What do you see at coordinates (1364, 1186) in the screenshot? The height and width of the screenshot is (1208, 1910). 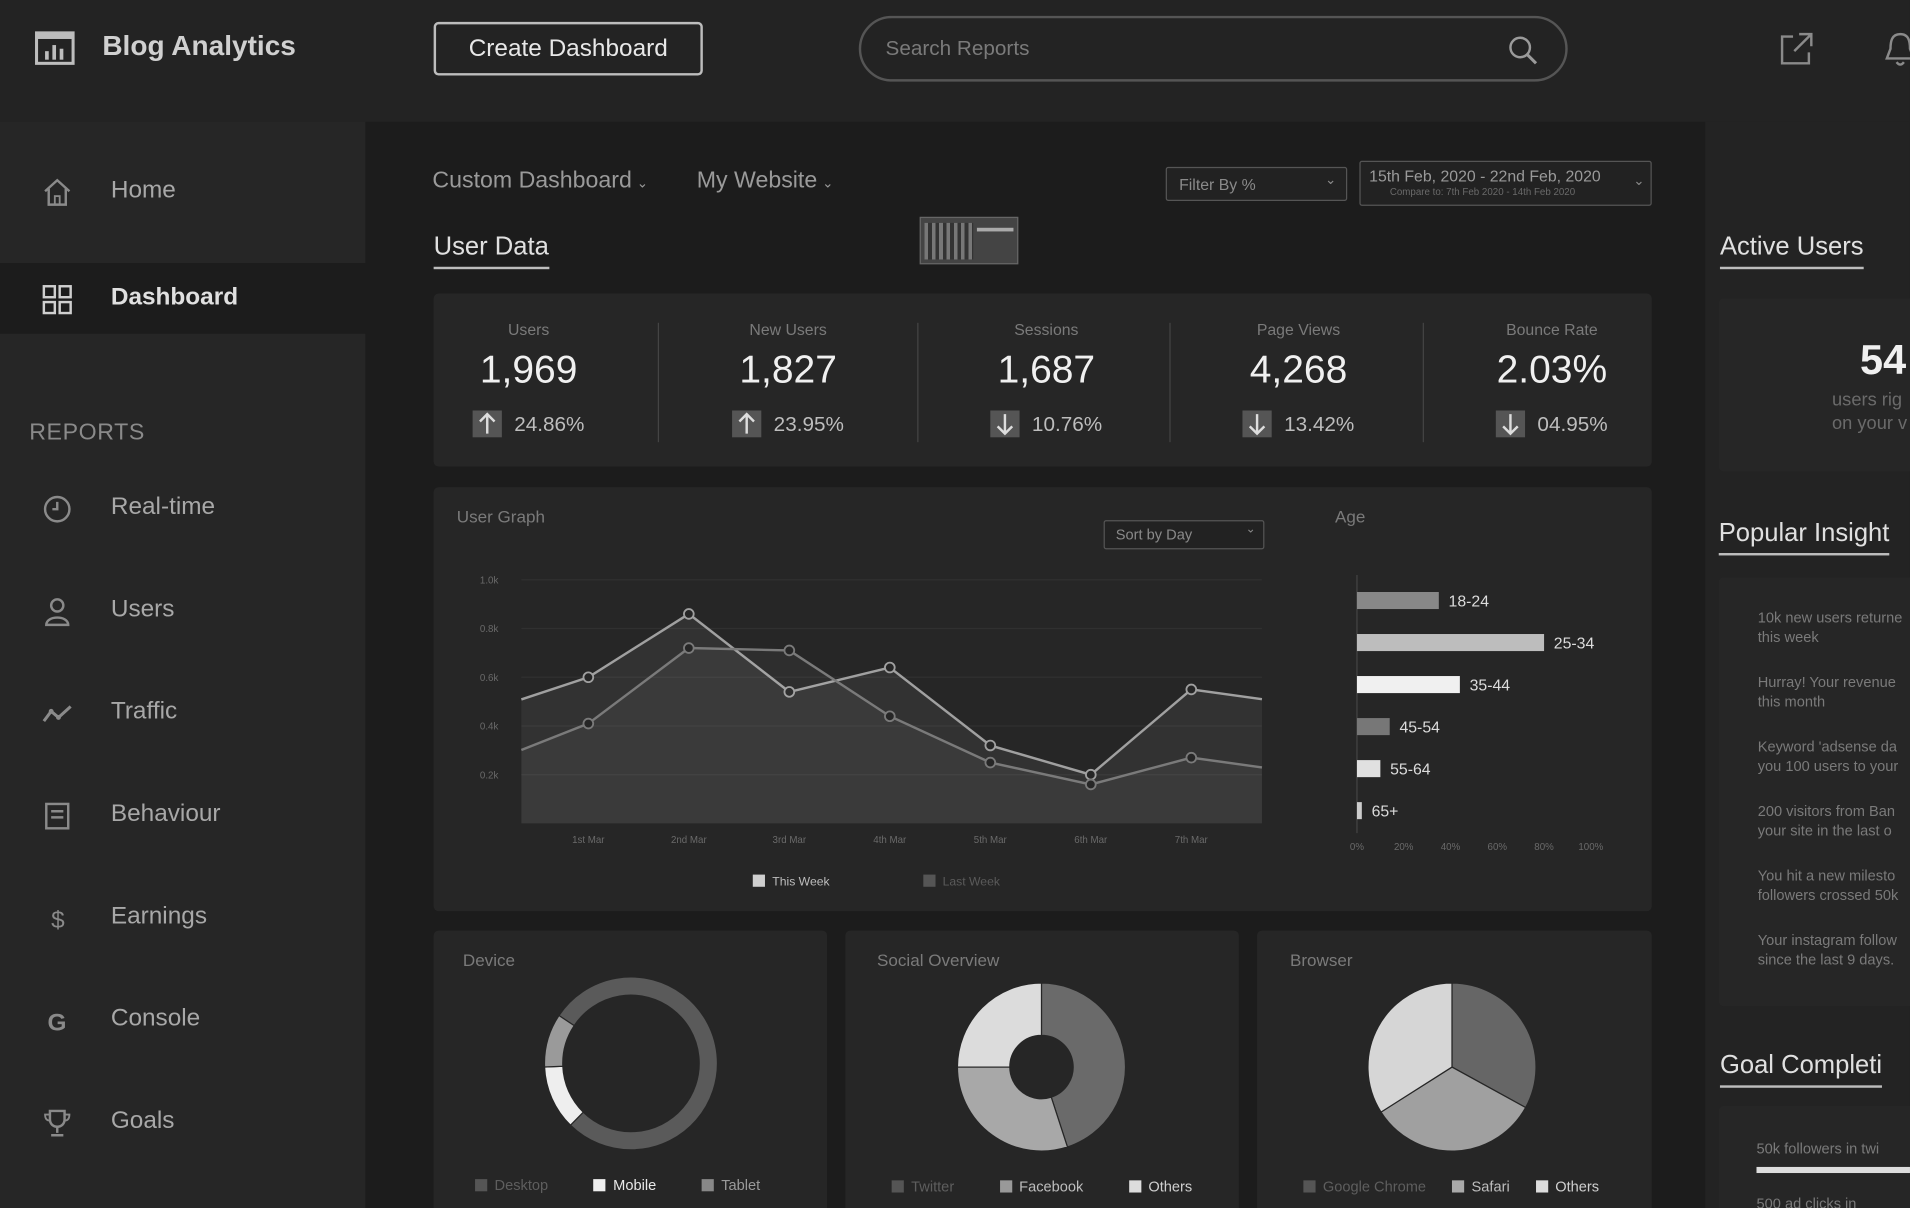 I see `legend-google-chrome: Google Chrome` at bounding box center [1364, 1186].